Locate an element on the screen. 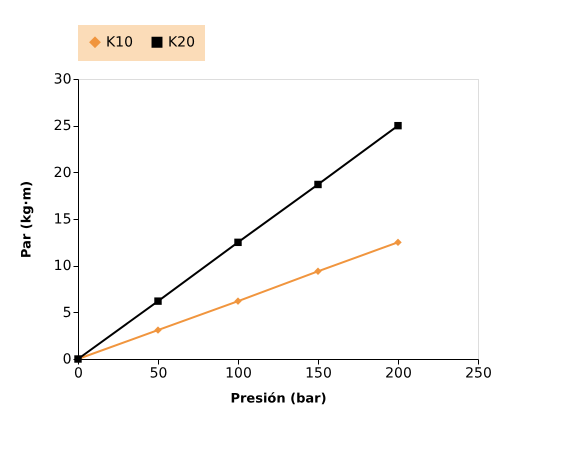 This screenshot has width=572, height=452. y-axis-title: Par (kg·m) is located at coordinates (27, 219).